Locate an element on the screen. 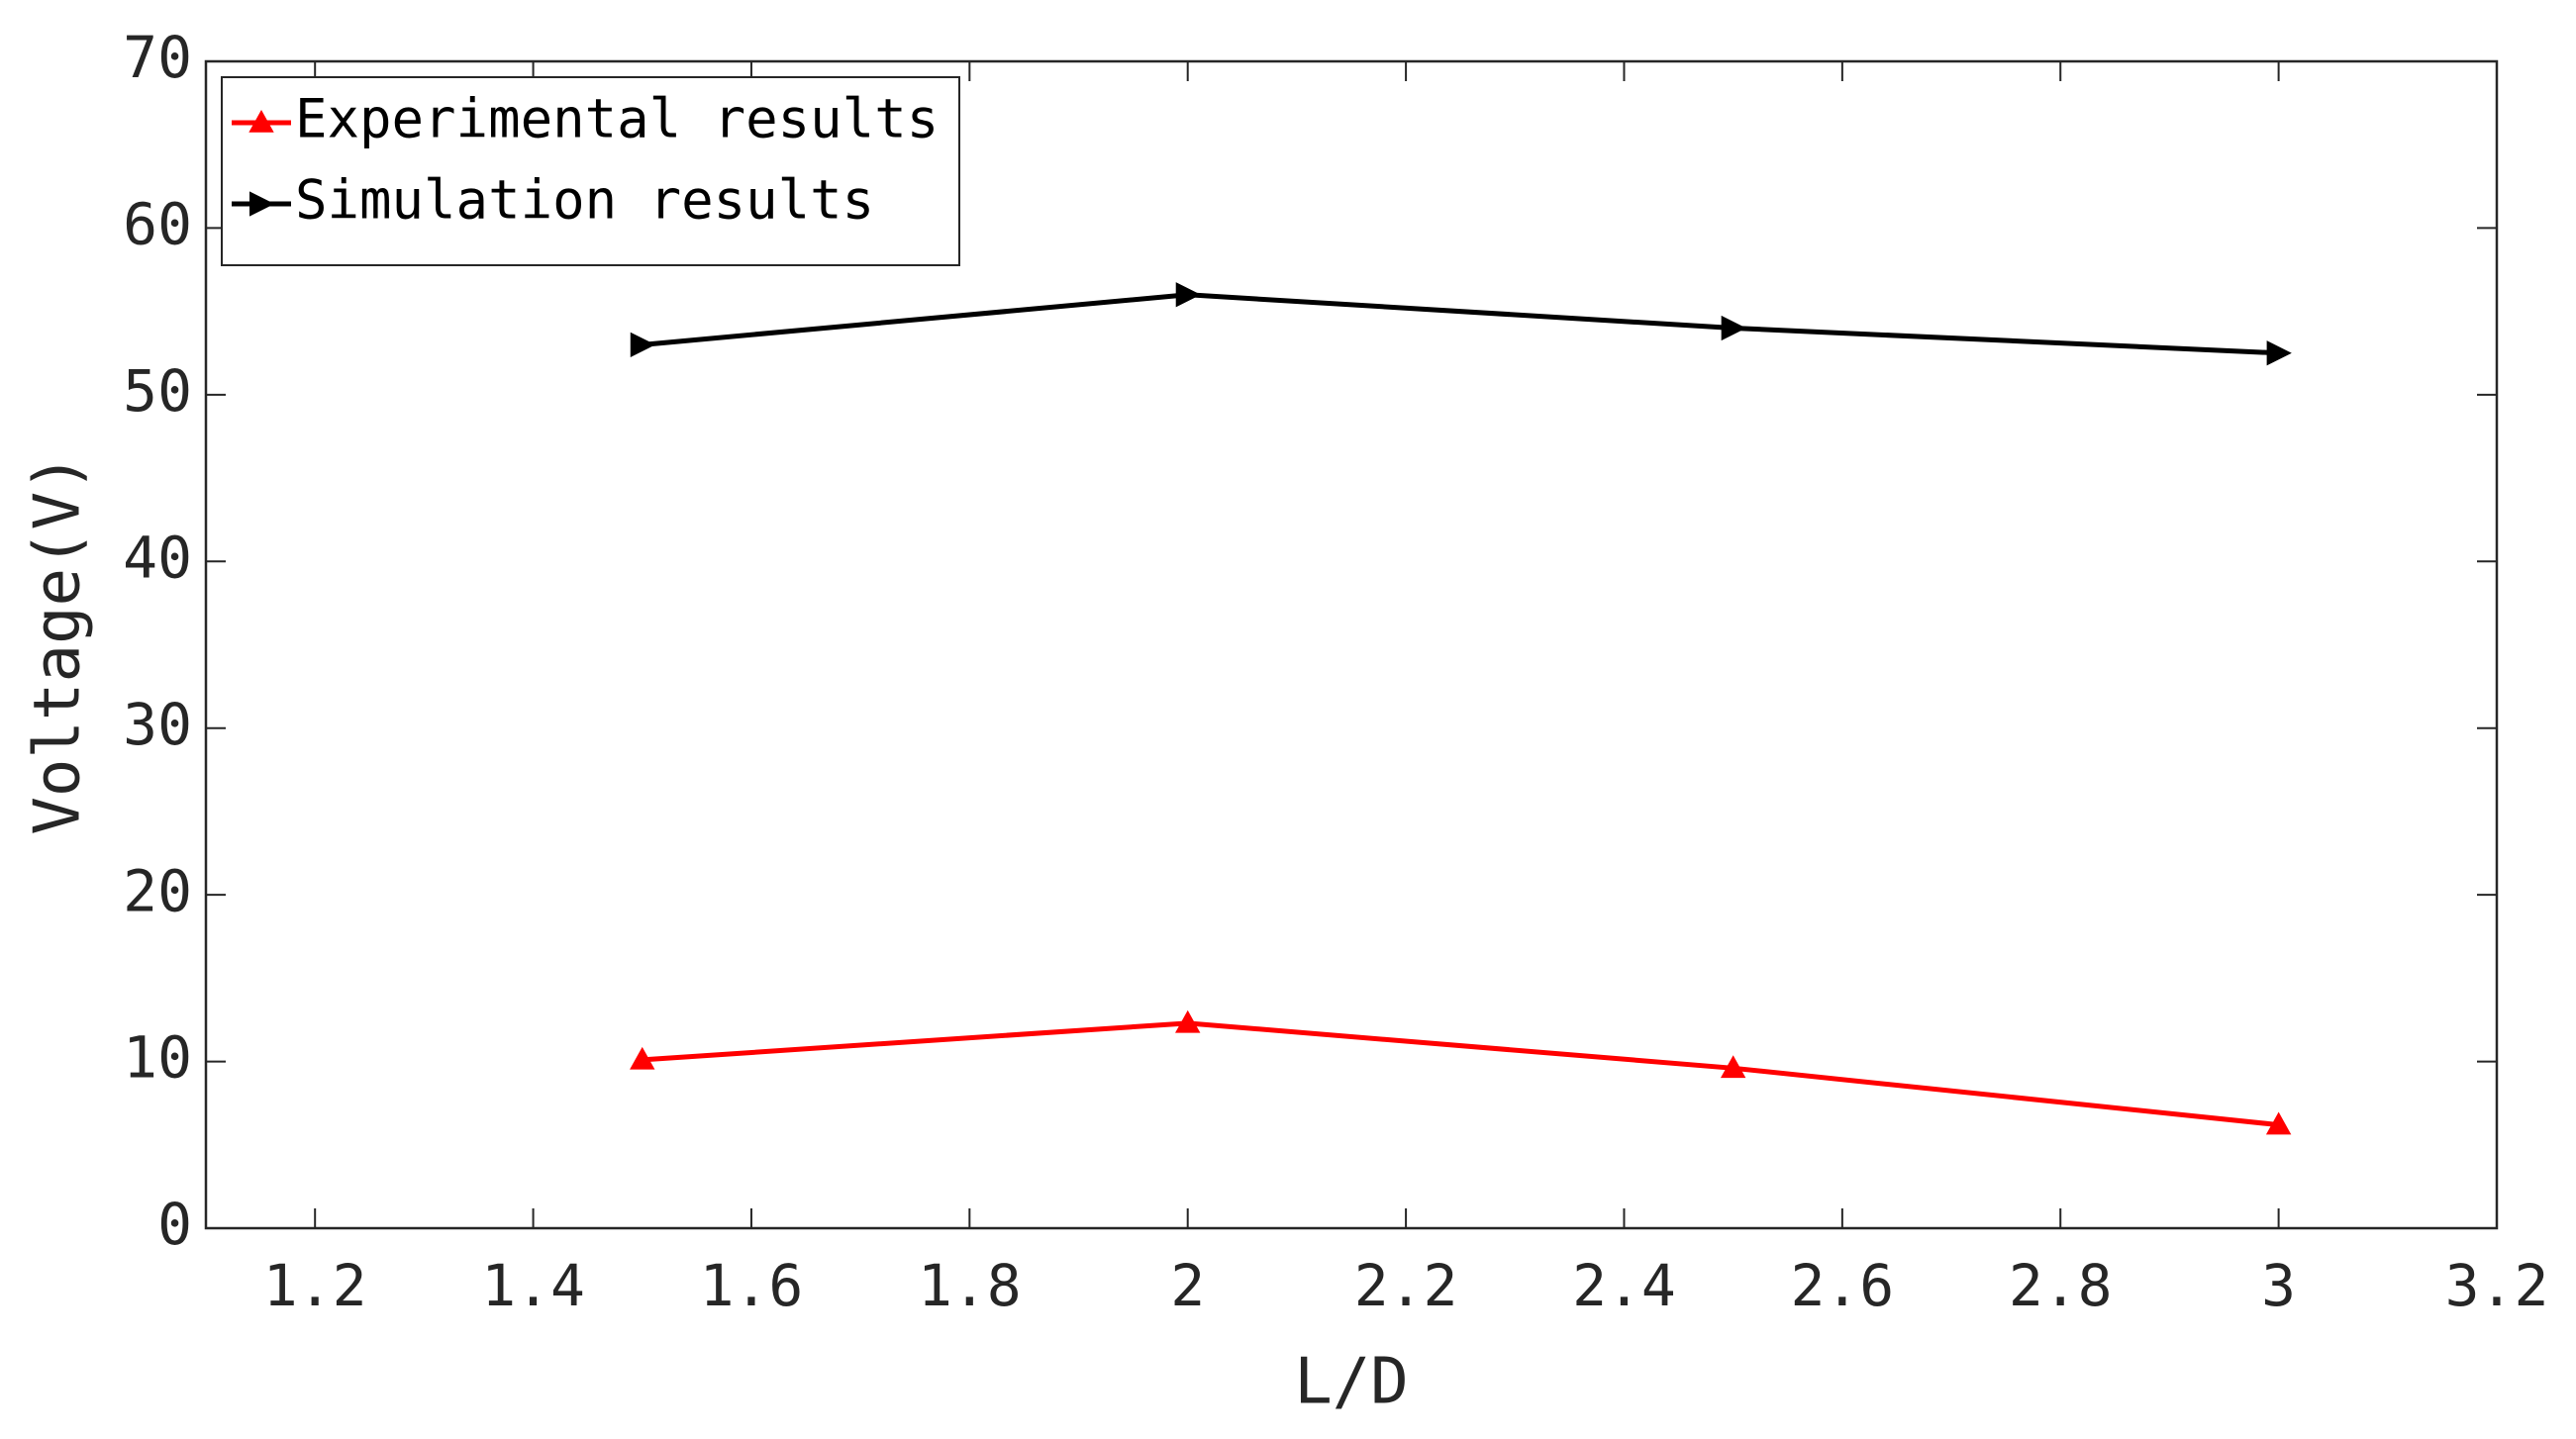  y-tick-label: 40 is located at coordinates (158, 557).